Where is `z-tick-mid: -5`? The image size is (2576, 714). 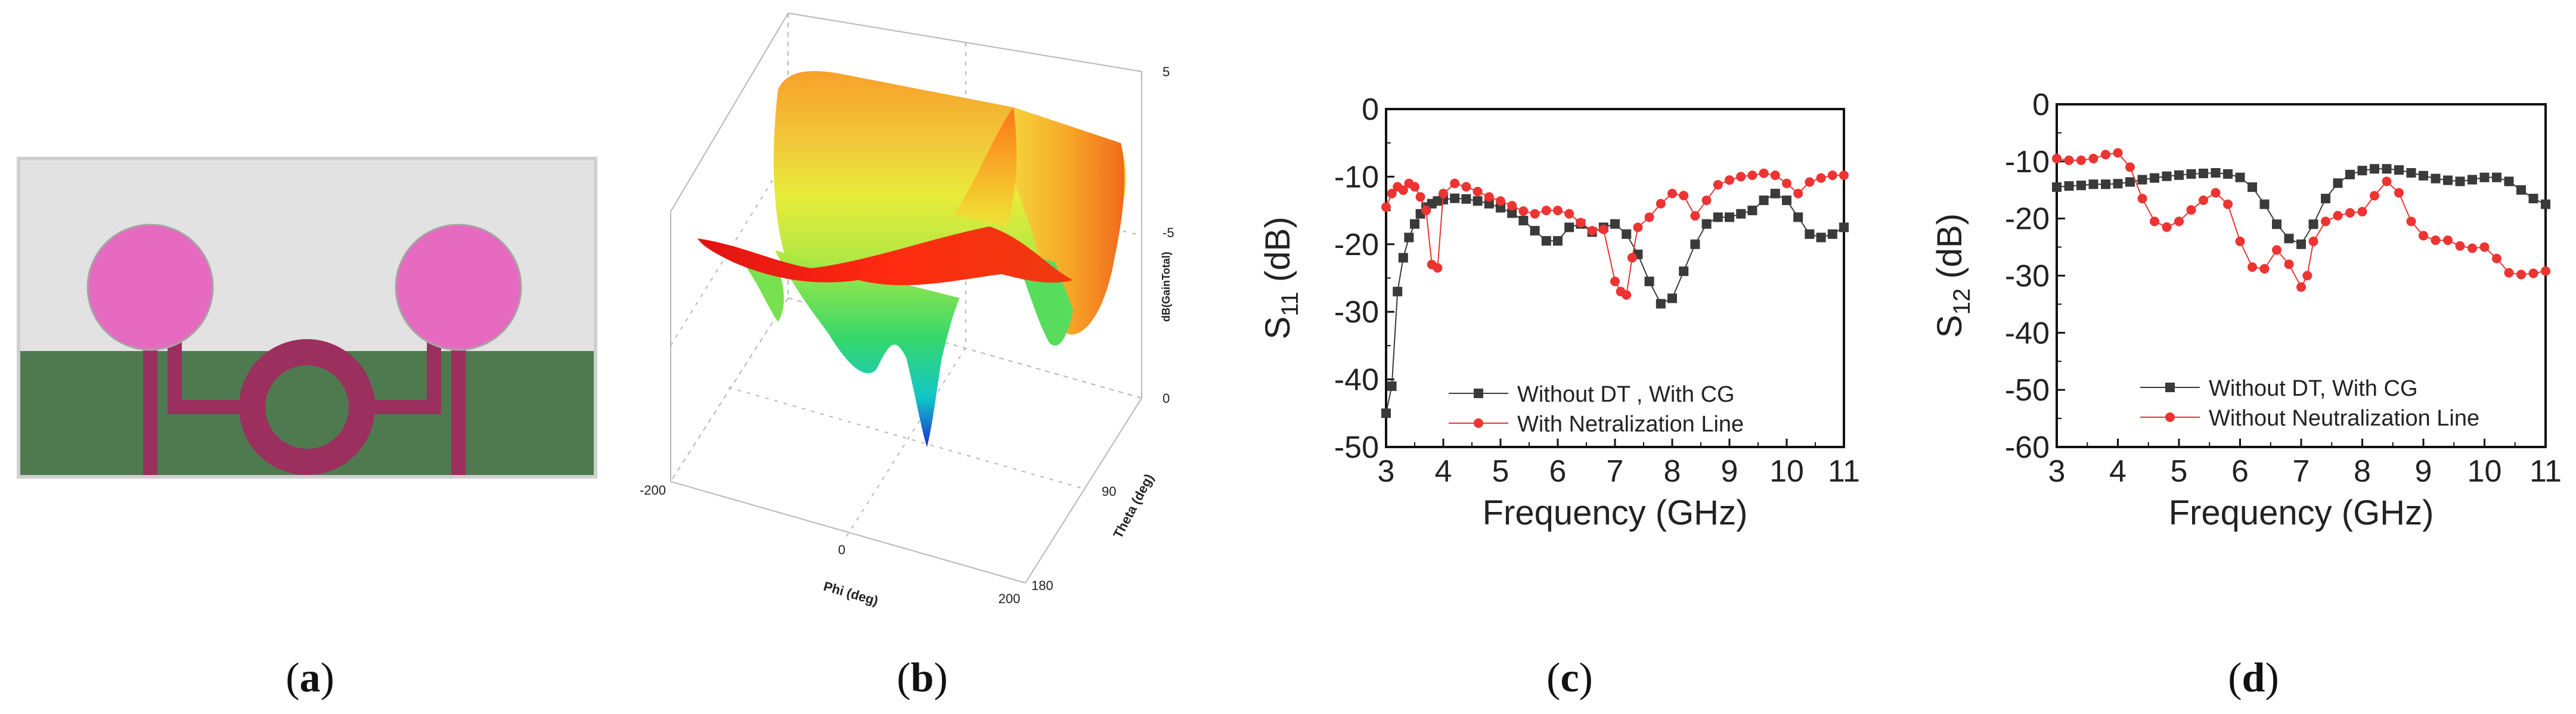 z-tick-mid: -5 is located at coordinates (1168, 232).